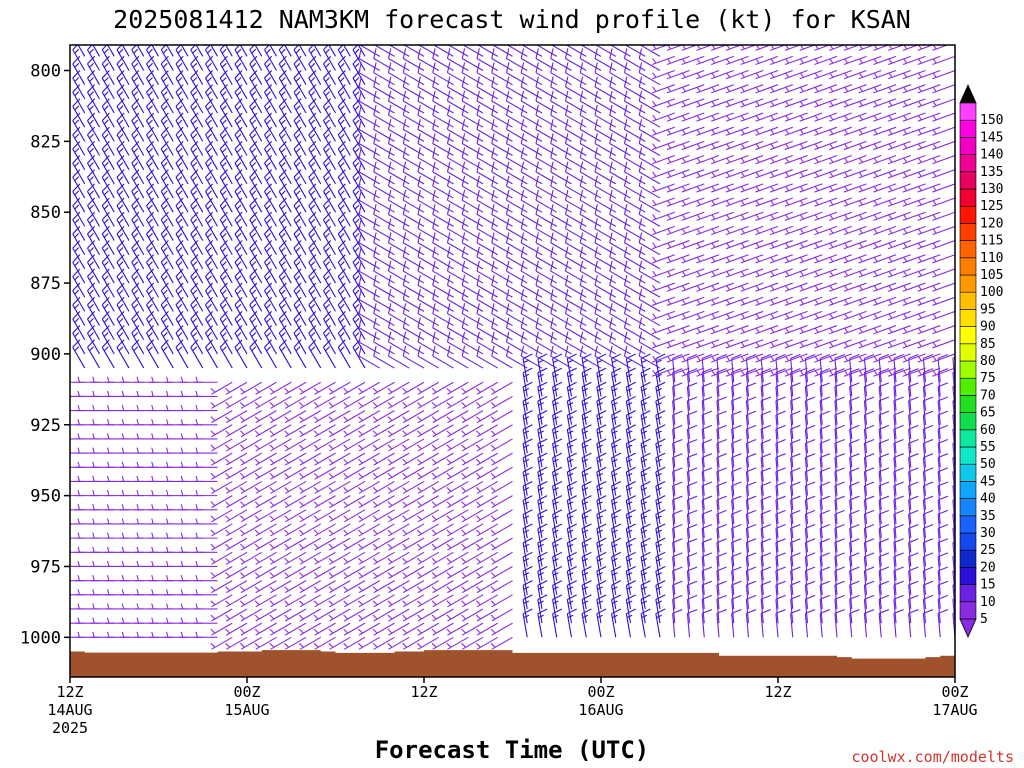 Image resolution: width=1024 pixels, height=768 pixels. What do you see at coordinates (932, 757) in the screenshot?
I see `credit-link: coolwx.com/modelts` at bounding box center [932, 757].